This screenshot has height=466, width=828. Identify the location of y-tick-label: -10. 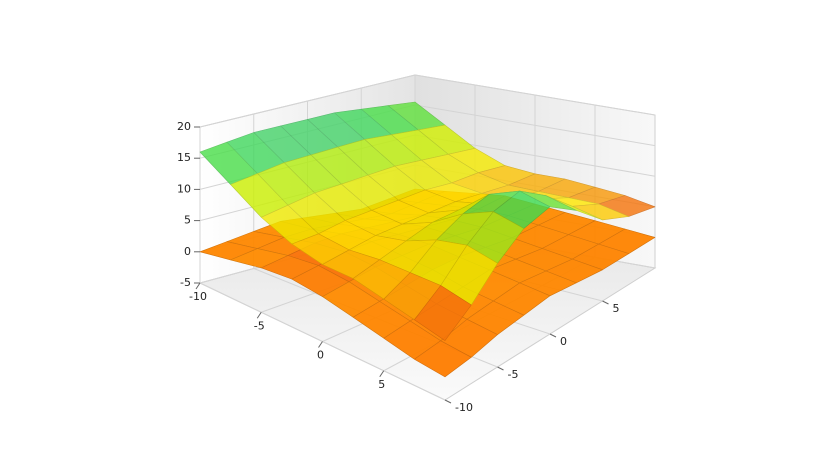
(464, 407).